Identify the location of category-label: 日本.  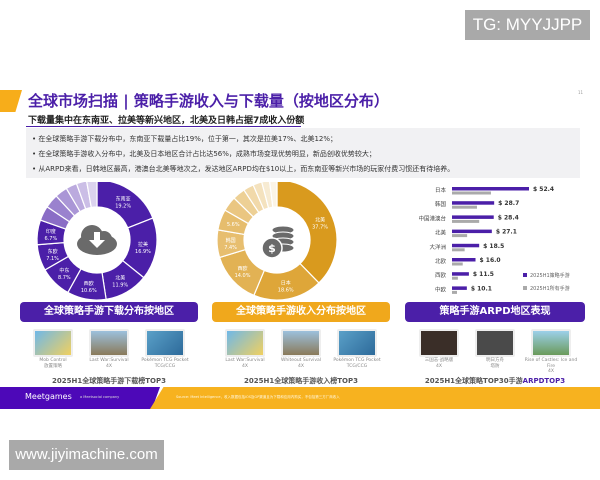
(441, 190).